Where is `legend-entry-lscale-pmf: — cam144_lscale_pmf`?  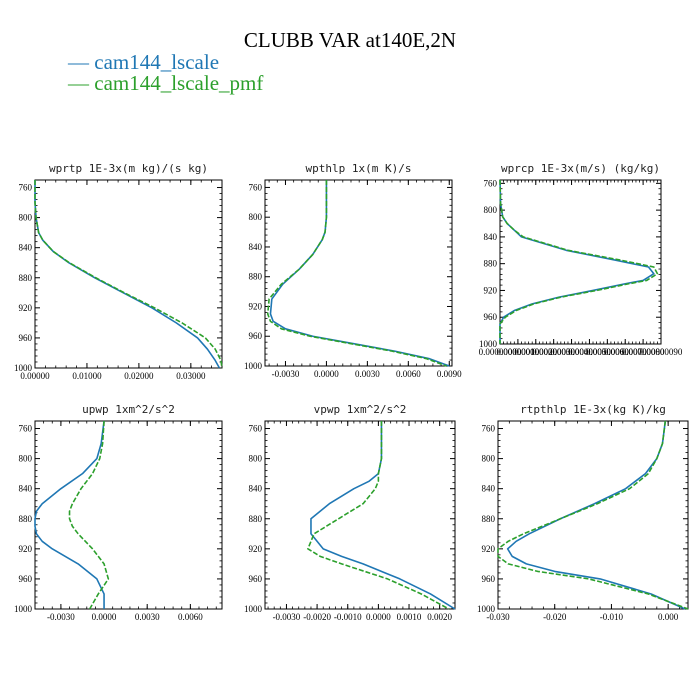 legend-entry-lscale-pmf: — cam144_lscale_pmf is located at coordinates (166, 83).